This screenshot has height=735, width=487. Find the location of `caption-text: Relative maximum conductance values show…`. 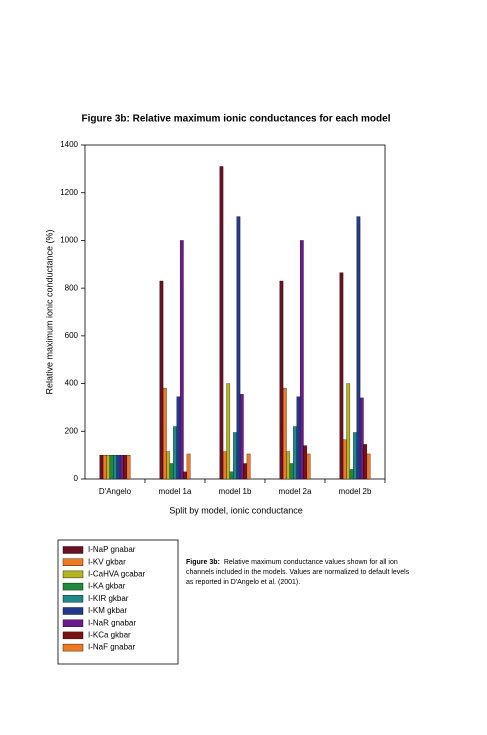

caption-text: Relative maximum conductance values show… is located at coordinates (311, 562).